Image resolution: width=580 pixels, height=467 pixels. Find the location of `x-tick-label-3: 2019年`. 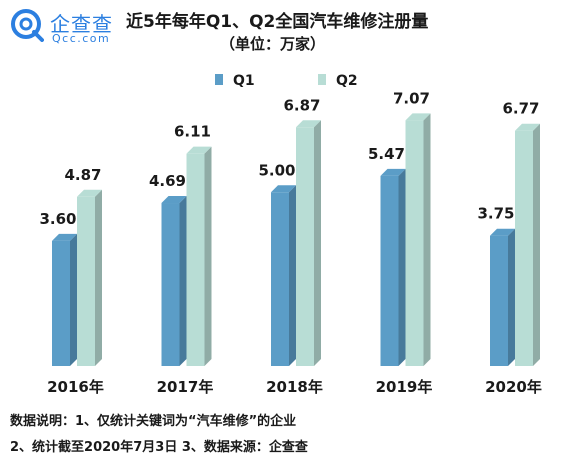

x-tick-label-3: 2019年 is located at coordinates (404, 387).